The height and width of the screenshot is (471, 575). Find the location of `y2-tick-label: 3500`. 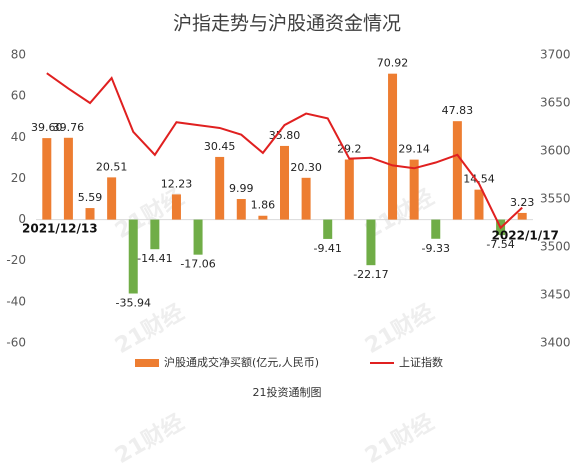

y2-tick-label: 3500 is located at coordinates (555, 247).